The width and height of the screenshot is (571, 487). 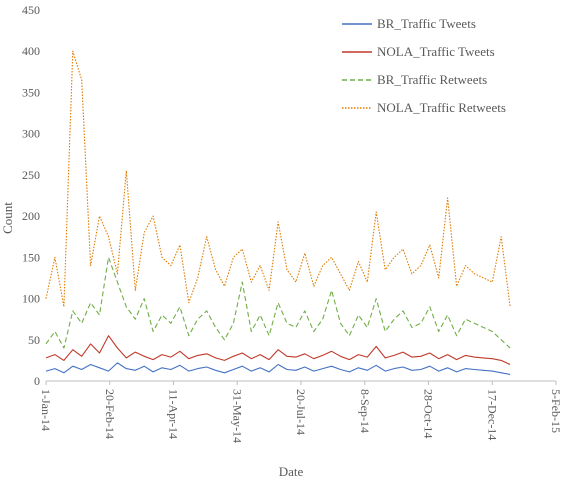 What do you see at coordinates (31, 299) in the screenshot?
I see `y-tick-label: 100` at bounding box center [31, 299].